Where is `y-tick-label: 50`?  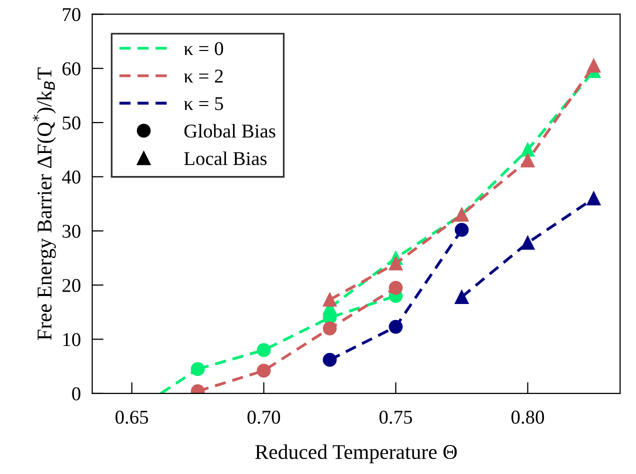
y-tick-label: 50 is located at coordinates (71, 123).